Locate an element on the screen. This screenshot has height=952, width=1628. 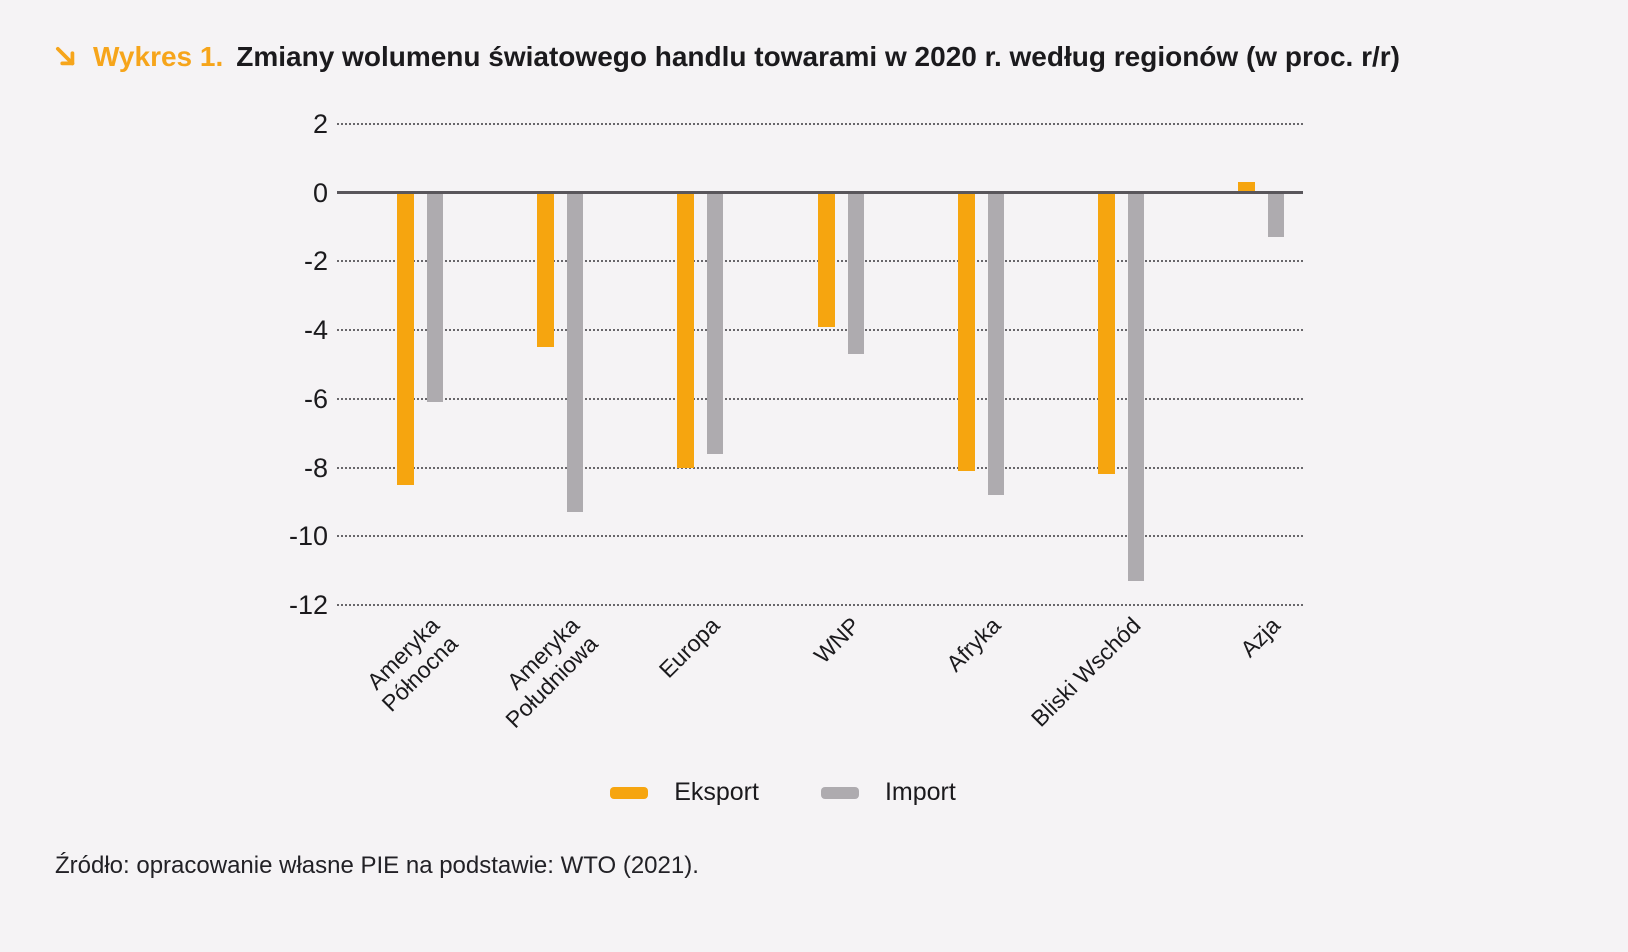
x-axis-category-text: Bliski Wschód is located at coordinates (1085, 672).